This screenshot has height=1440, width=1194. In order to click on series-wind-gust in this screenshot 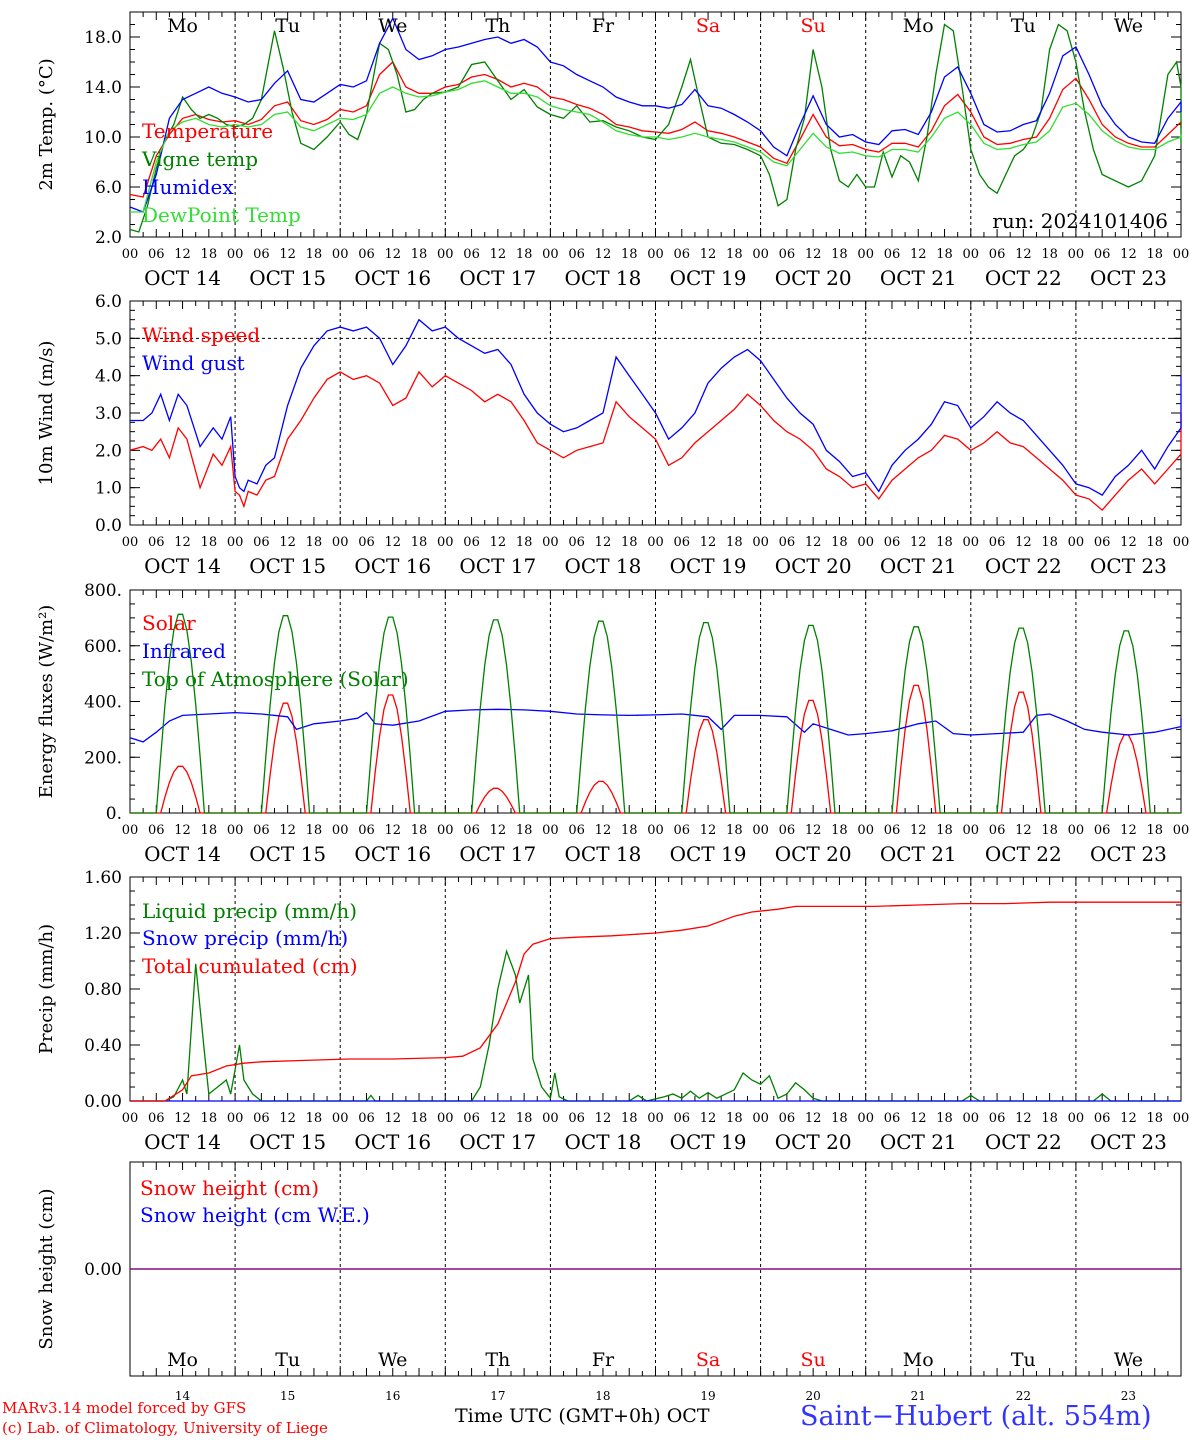, I will do `click(656, 407)`.